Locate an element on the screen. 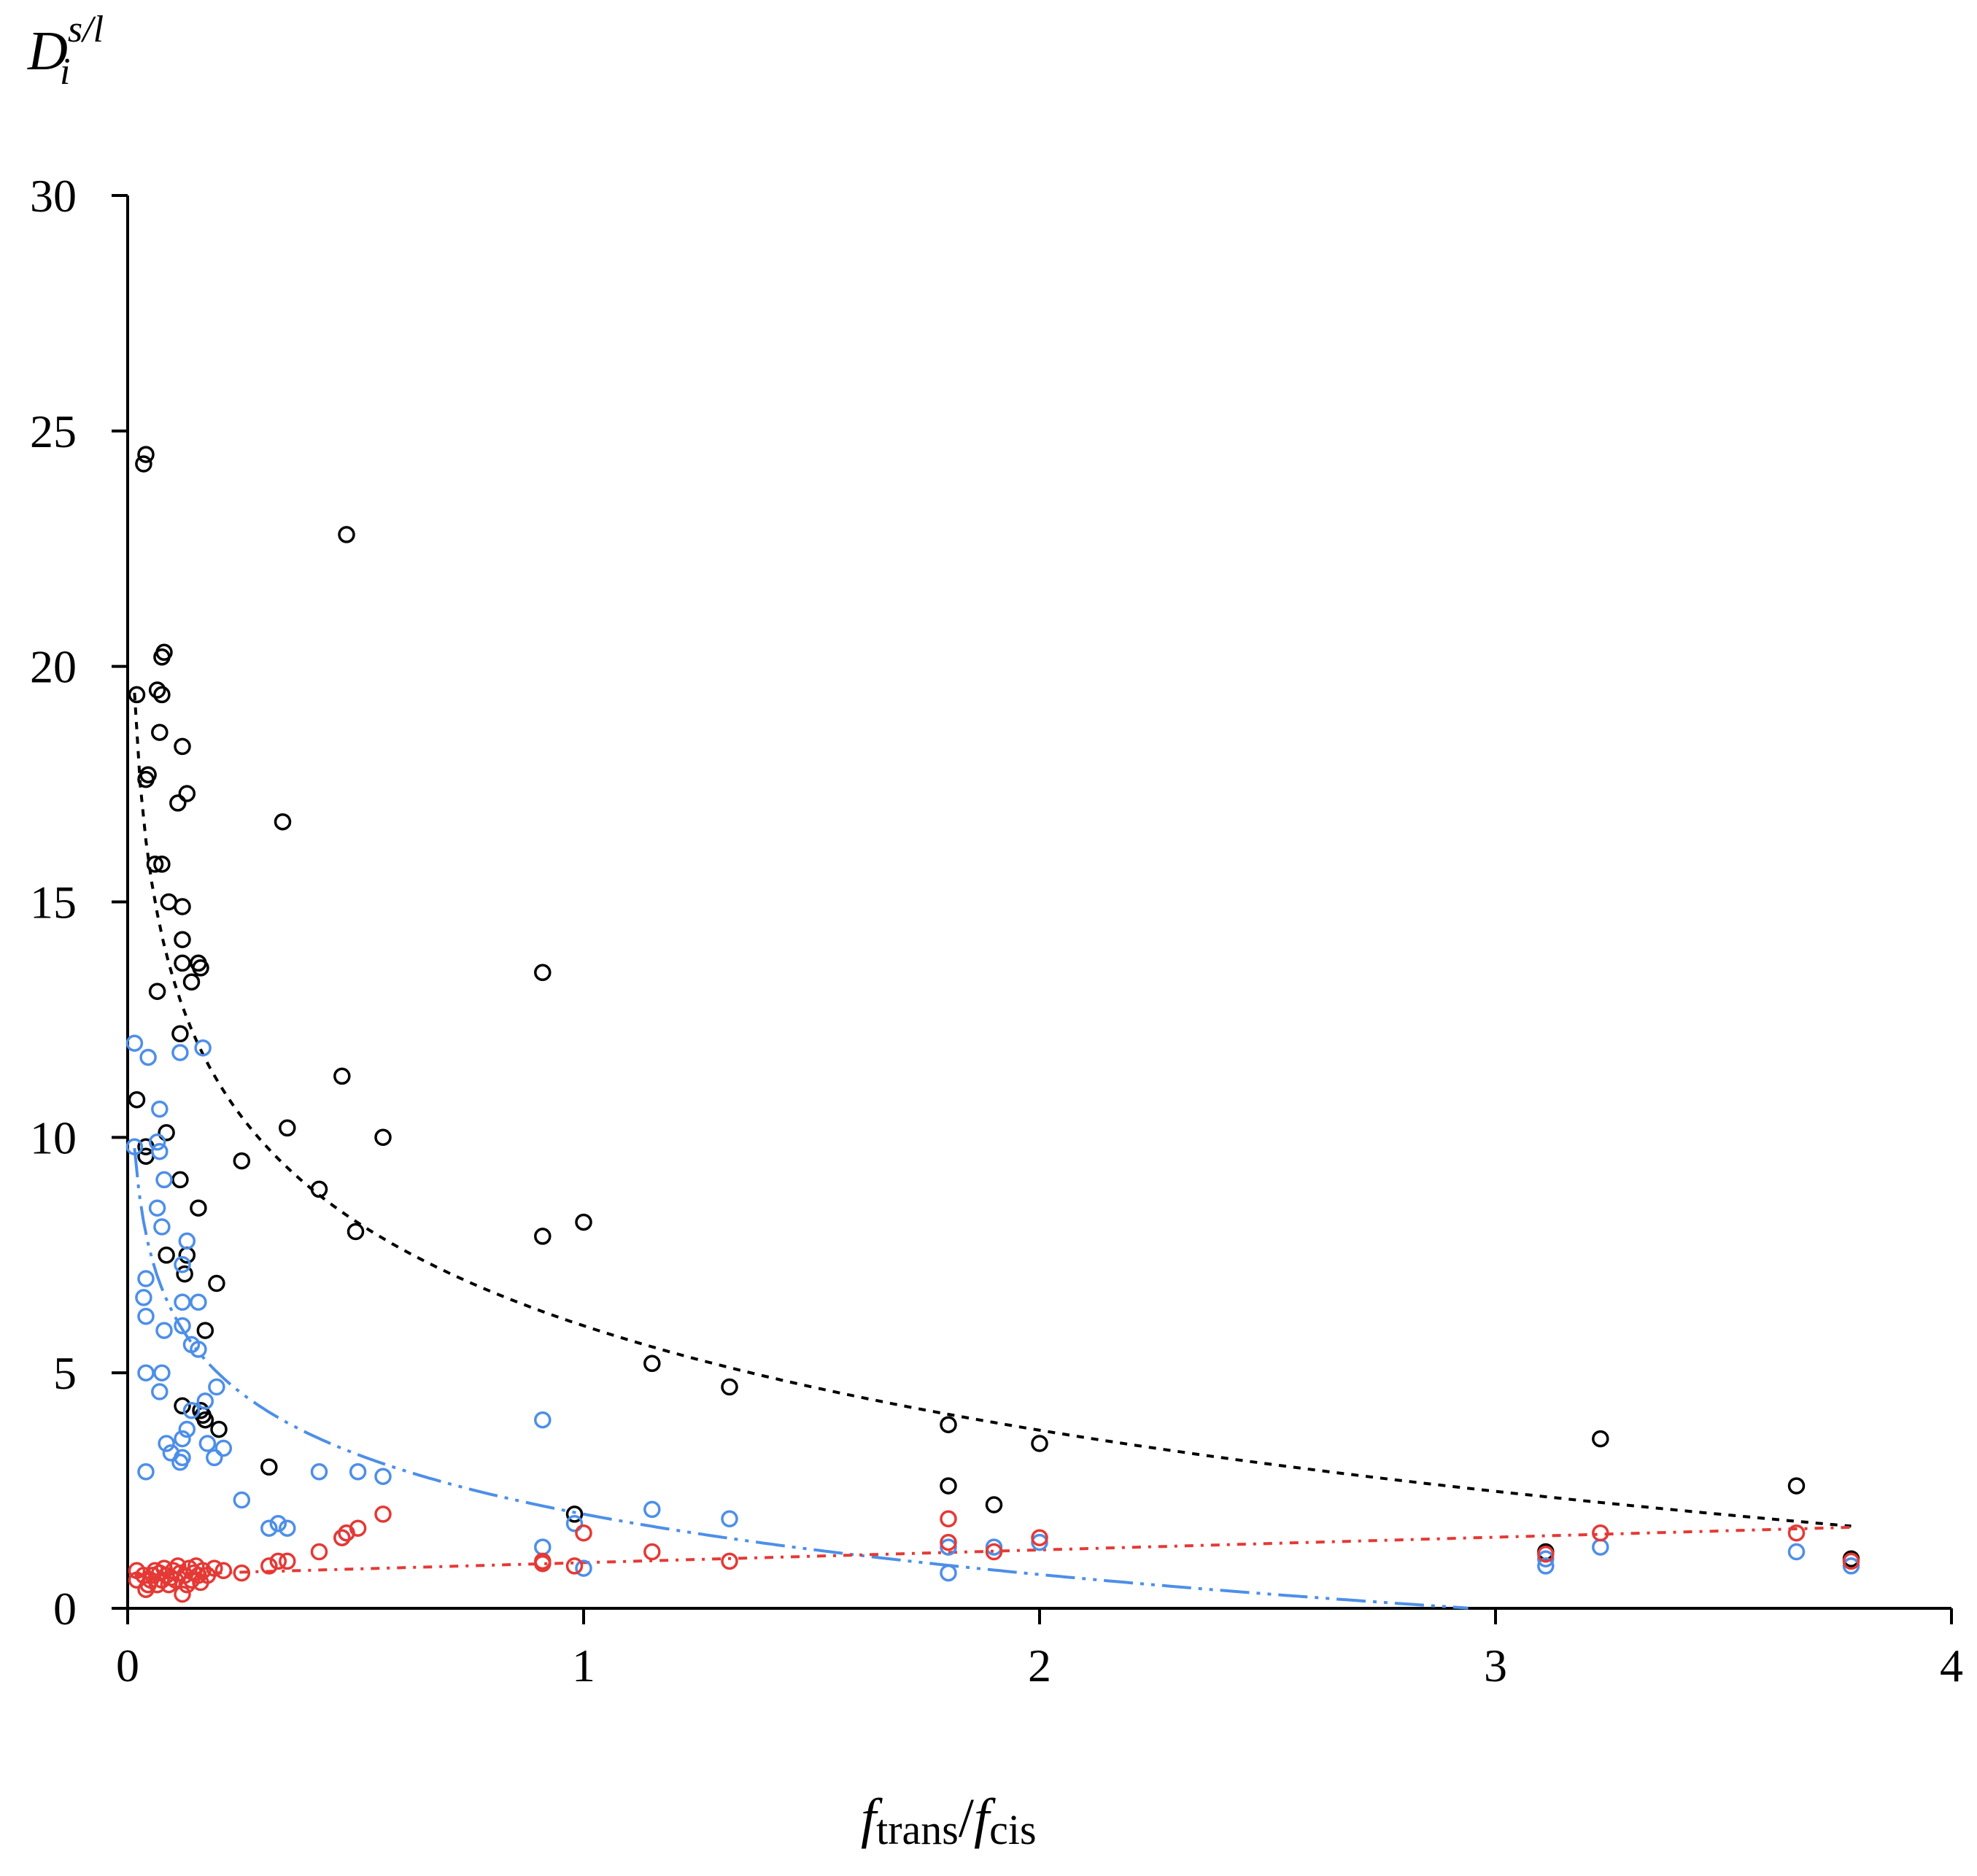 The image size is (1977, 1876). red-trend-line is located at coordinates (993, 1551).